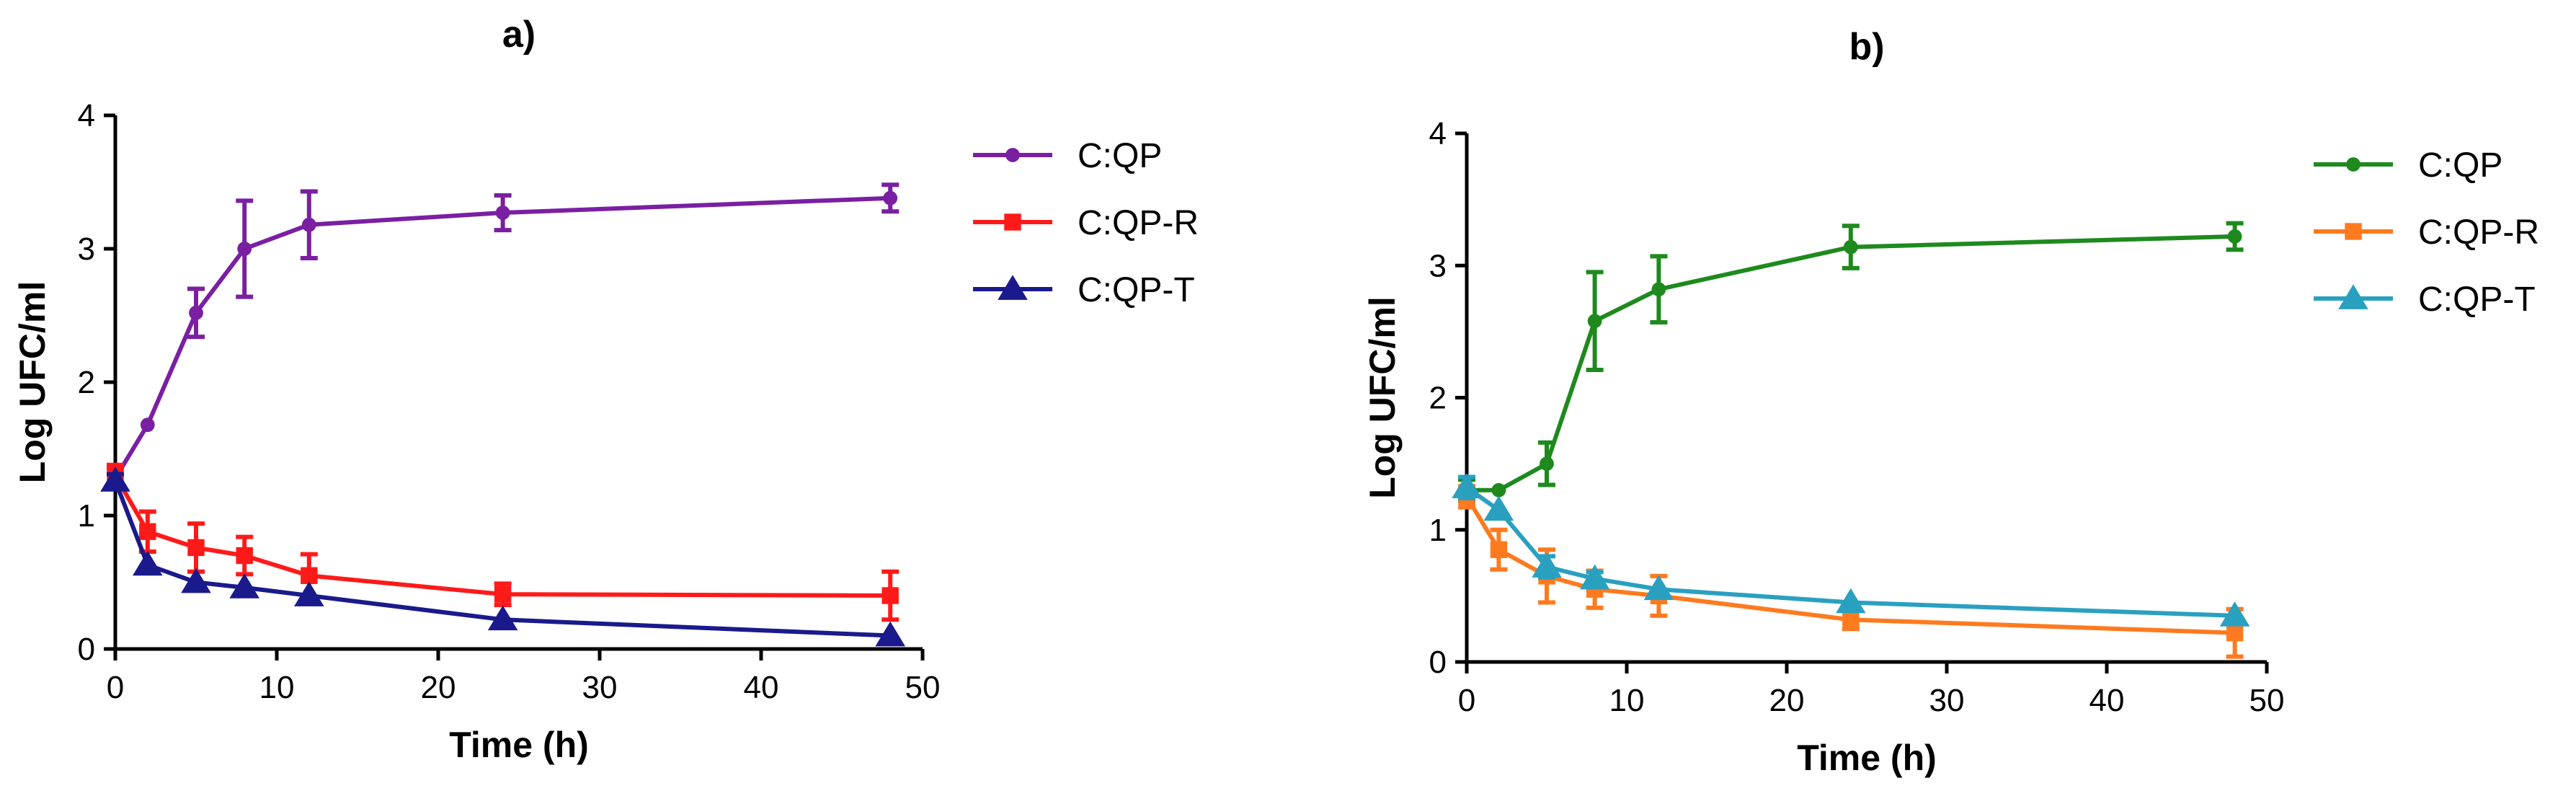 The height and width of the screenshot is (804, 2576). I want to click on chart-title: a), so click(519, 35).